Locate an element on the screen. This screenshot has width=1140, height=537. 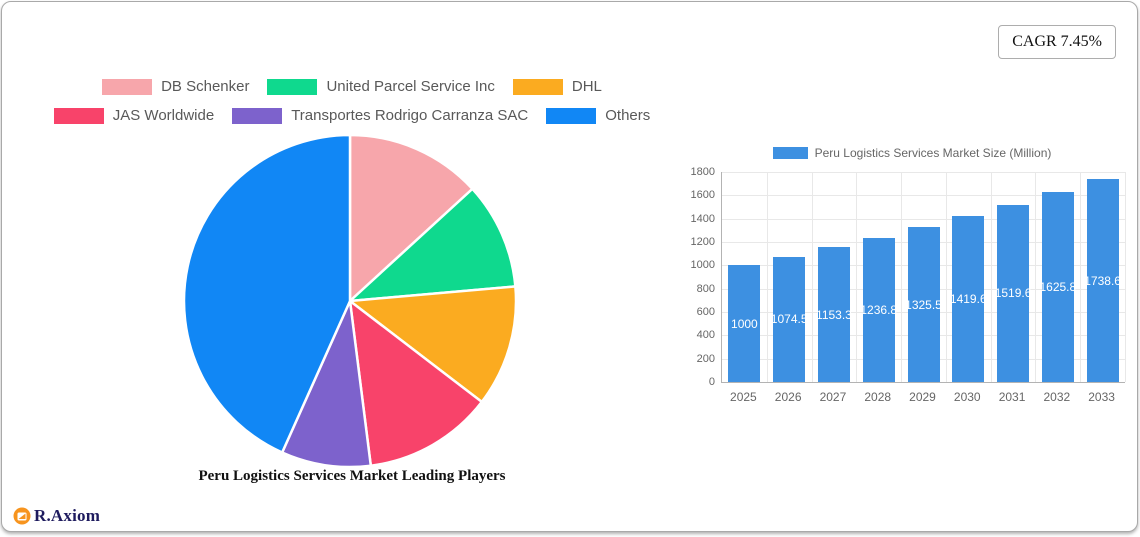
legend-item-jas-worldwide: JAS Worldwide is located at coordinates (134, 115).